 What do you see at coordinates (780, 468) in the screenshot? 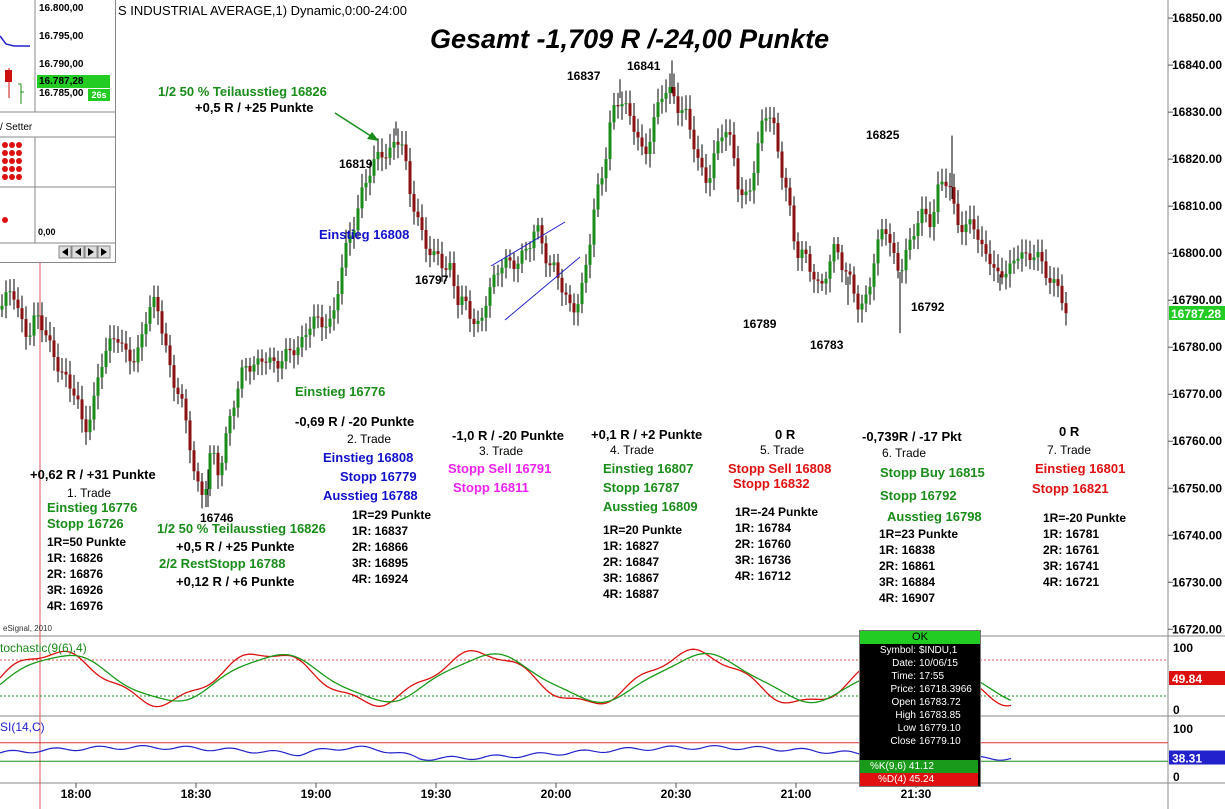
I see `trade5-entry: Stopp Sell 16808` at bounding box center [780, 468].